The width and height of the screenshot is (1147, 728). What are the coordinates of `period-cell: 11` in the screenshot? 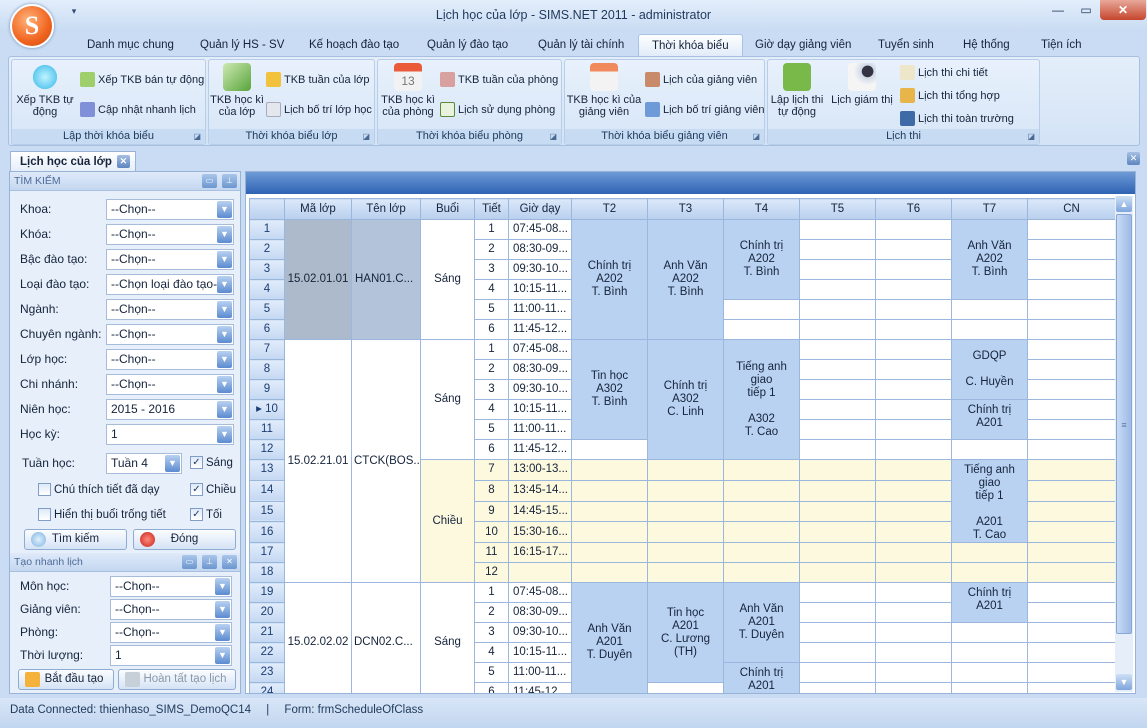 It's located at (491, 552).